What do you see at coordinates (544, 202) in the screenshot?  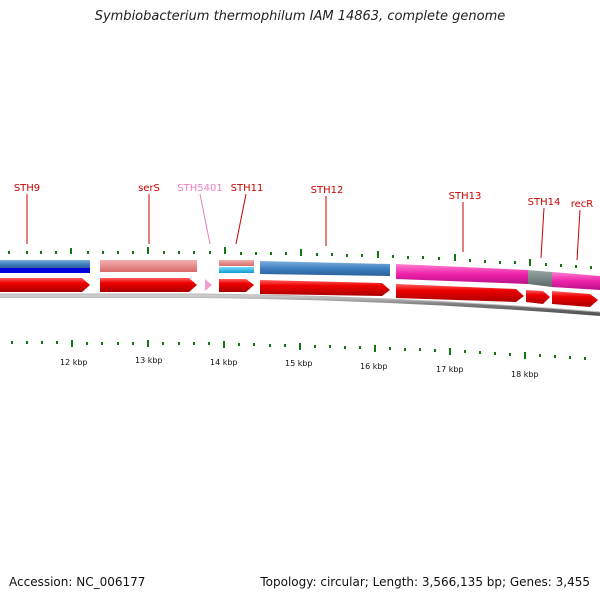 I see `gene-label-sth14: STH14` at bounding box center [544, 202].